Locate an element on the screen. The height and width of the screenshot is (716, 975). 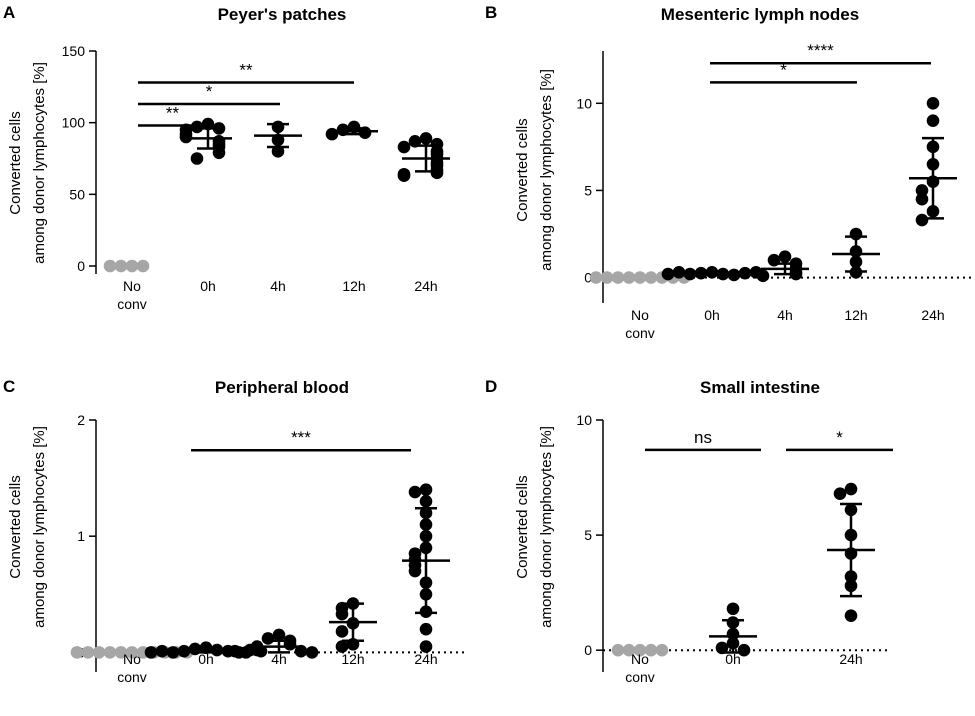
y-tick-label: 5 is located at coordinates (588, 190).